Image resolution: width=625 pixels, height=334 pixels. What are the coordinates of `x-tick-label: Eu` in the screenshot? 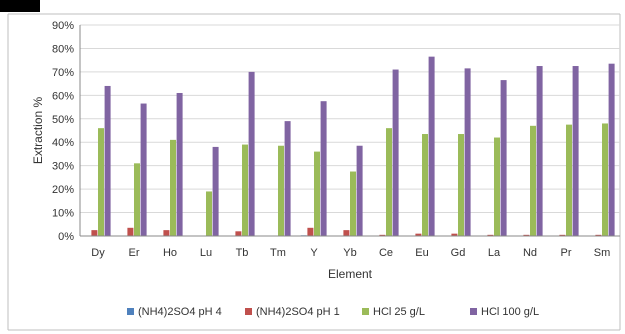 It's located at (421, 253).